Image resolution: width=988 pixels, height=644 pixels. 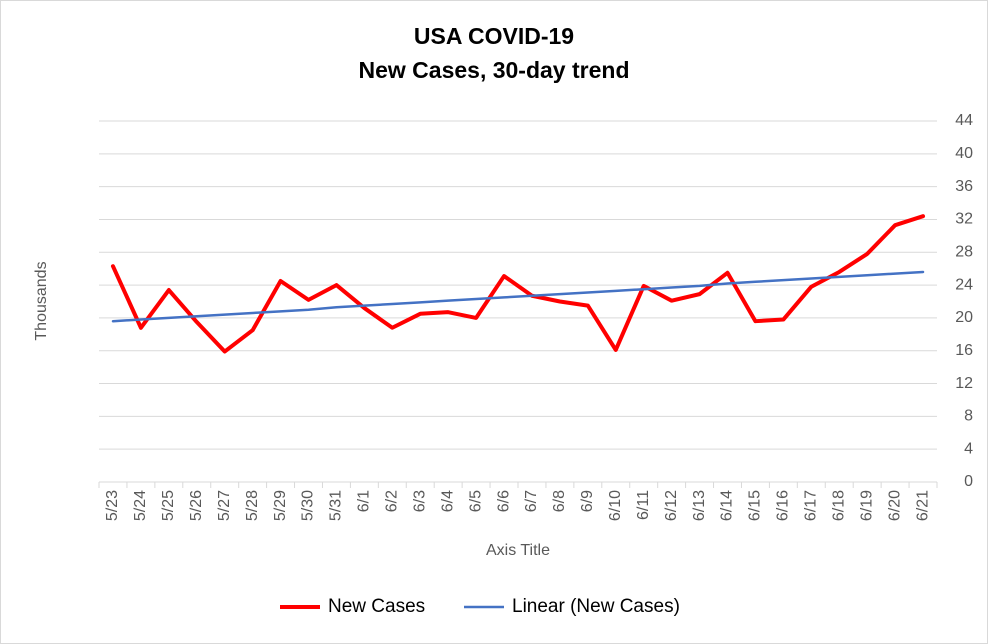 I want to click on y-tick-label: 32, so click(x=964, y=219).